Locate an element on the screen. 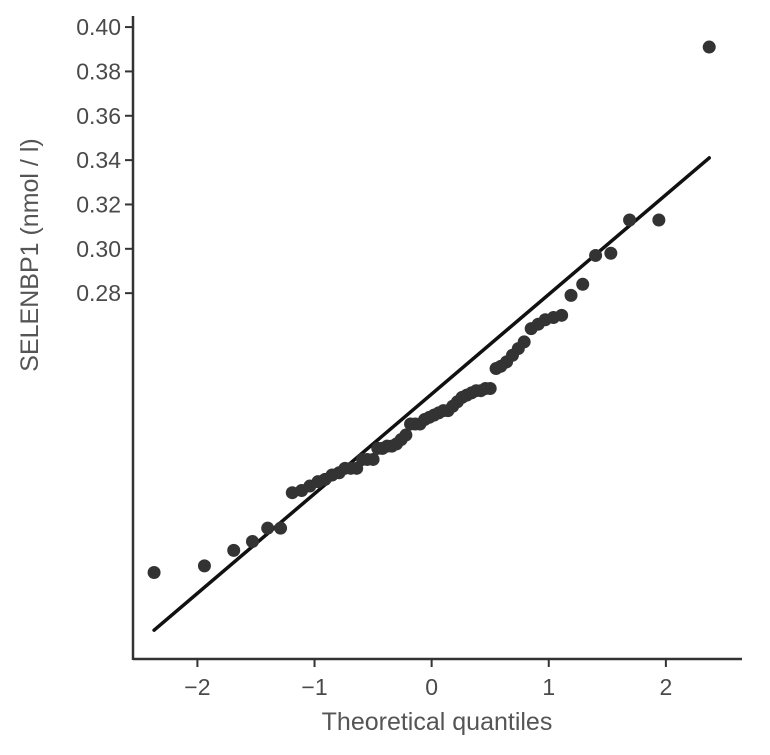  y-axis-title: SELENBP1 (nmol / l) is located at coordinates (30, 254).